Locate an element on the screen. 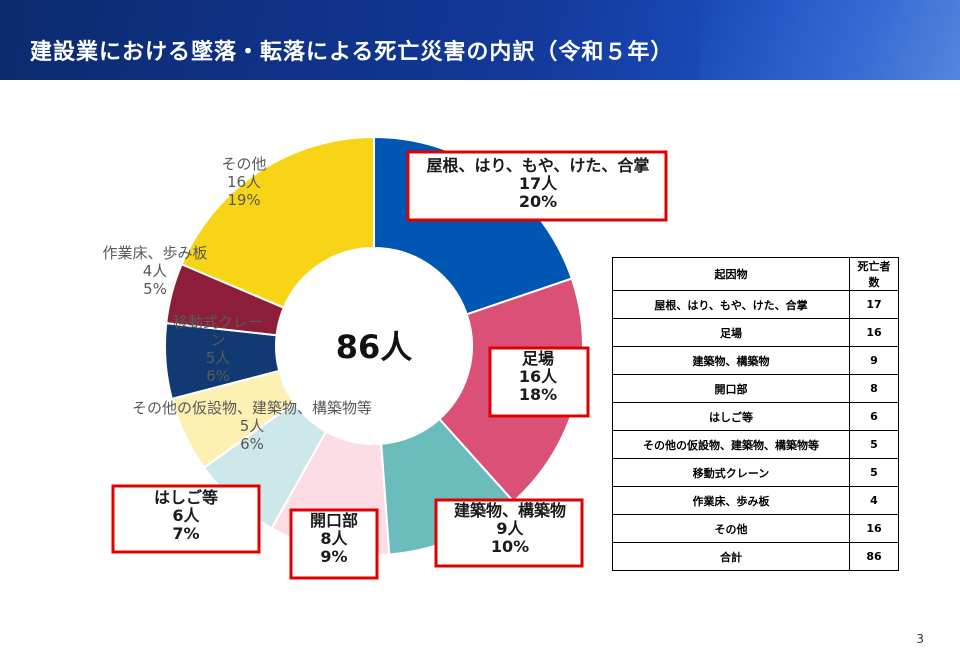  table-cell-cause: 建築物、構築物 is located at coordinates (731, 360).